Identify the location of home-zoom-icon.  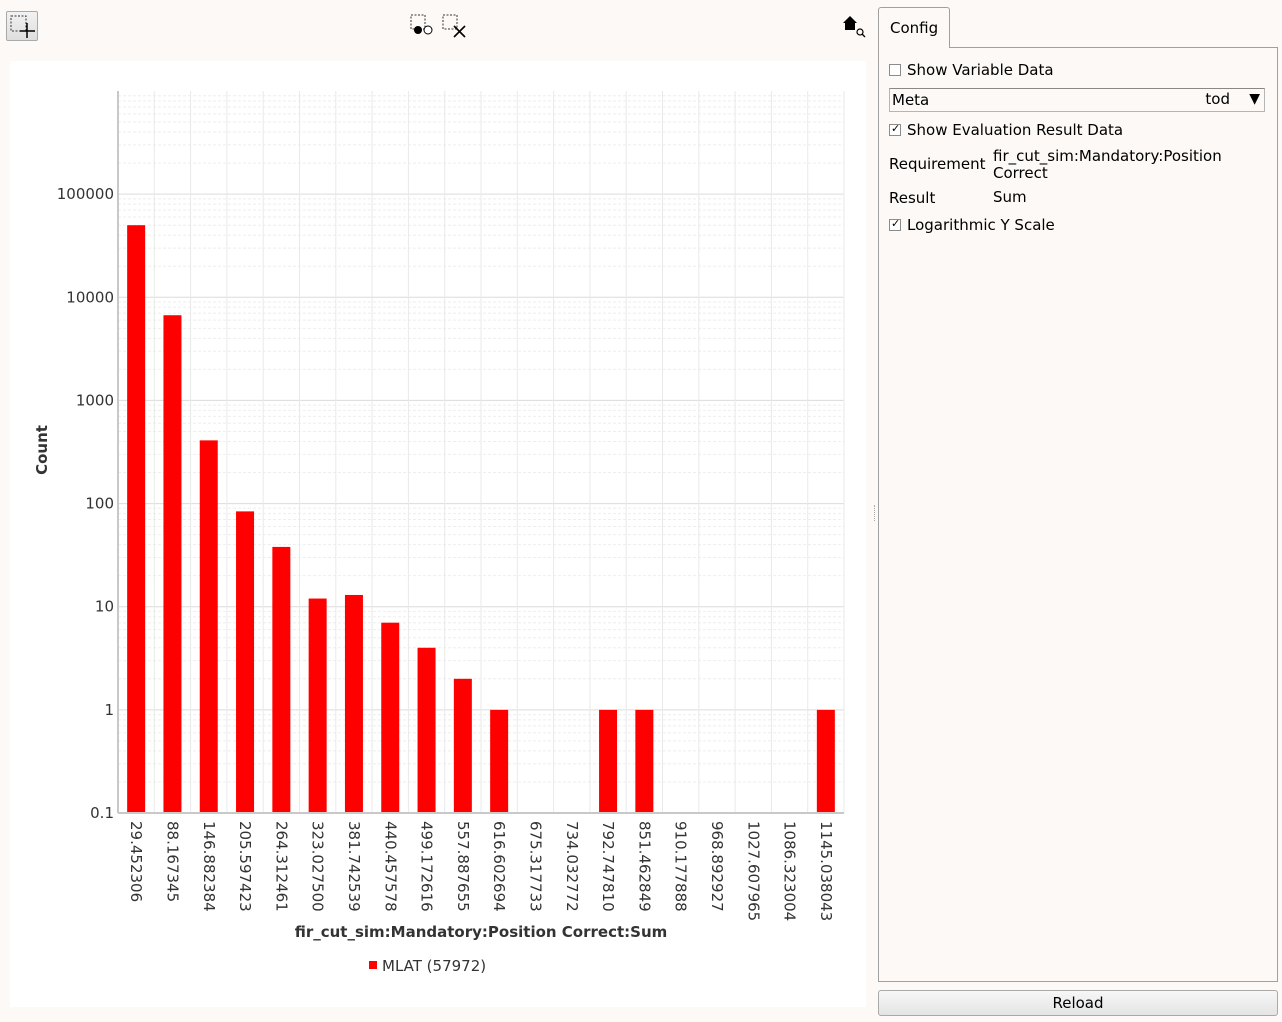
(854, 26).